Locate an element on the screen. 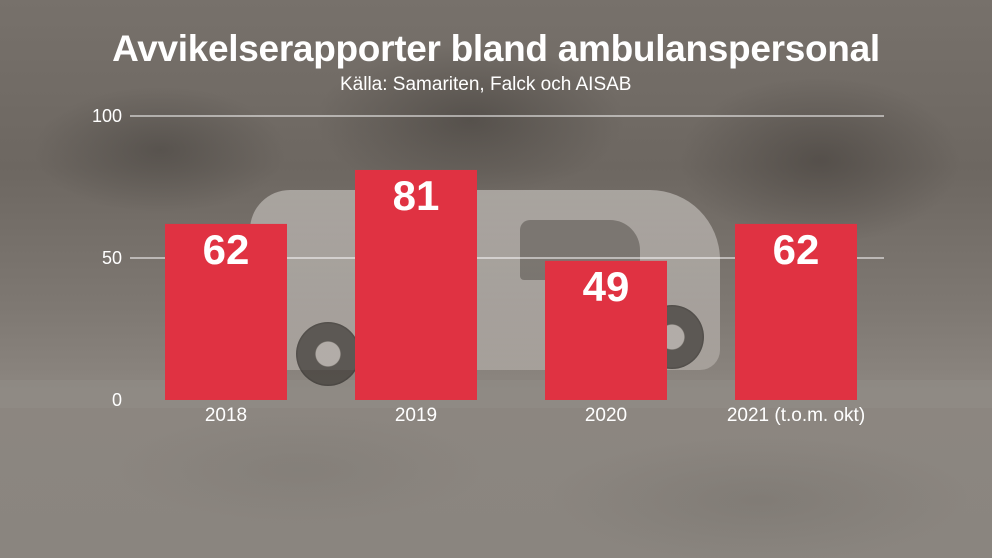 This screenshot has width=992, height=558. x-tick-label: 2018 is located at coordinates (226, 415).